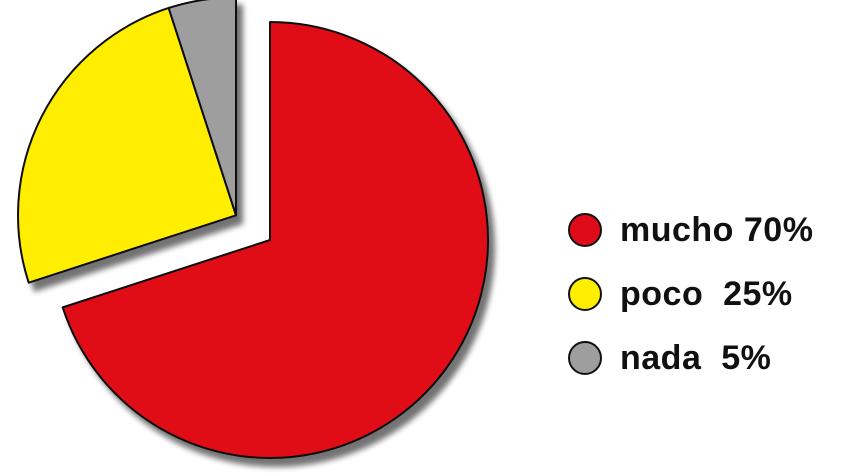 This screenshot has width=845, height=476. I want to click on legend-item-mucho: mucho 70%, so click(700, 237).